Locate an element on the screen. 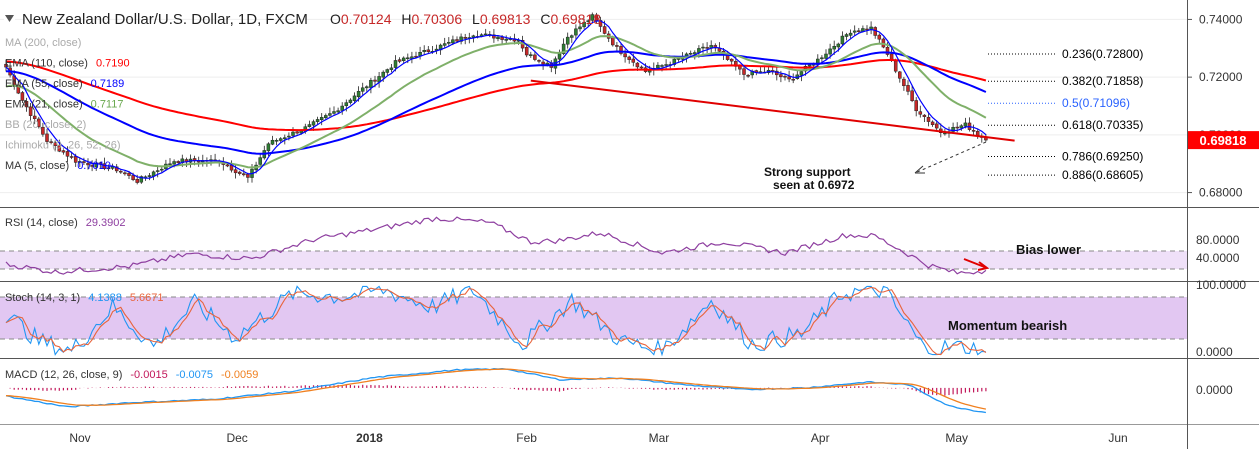 This screenshot has width=1259, height=449. legend-row: BB (20, close, 2) is located at coordinates (45, 125).